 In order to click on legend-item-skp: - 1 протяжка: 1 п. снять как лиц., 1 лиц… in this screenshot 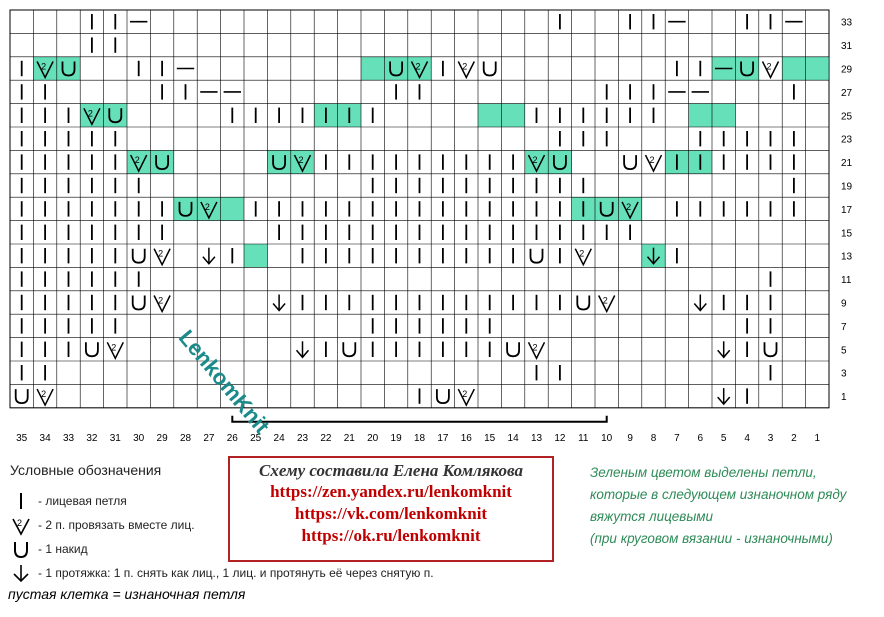, I will do `click(222, 573)`.